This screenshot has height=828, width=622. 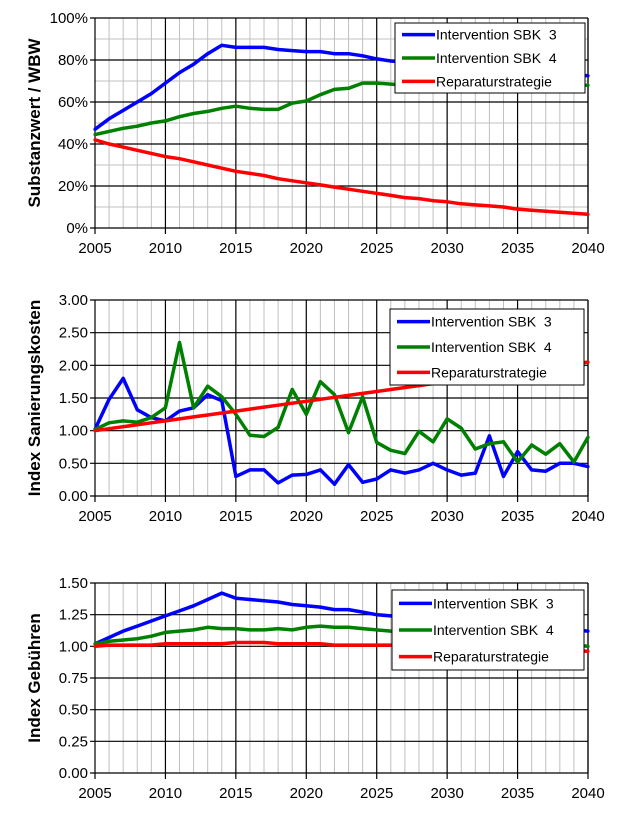 What do you see at coordinates (73, 741) in the screenshot?
I see `y-tick-label: 0.25` at bounding box center [73, 741].